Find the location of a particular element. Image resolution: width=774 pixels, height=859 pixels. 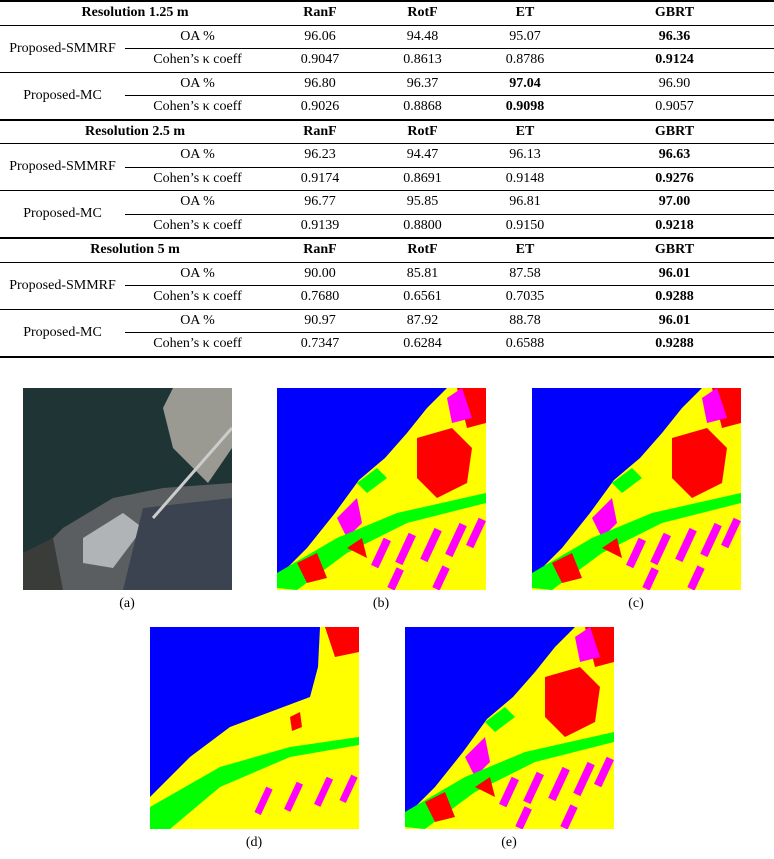

table-row: Cohen’s κ coeff 0.9174 0.8691 0.9148 0.9276 is located at coordinates (387, 178).